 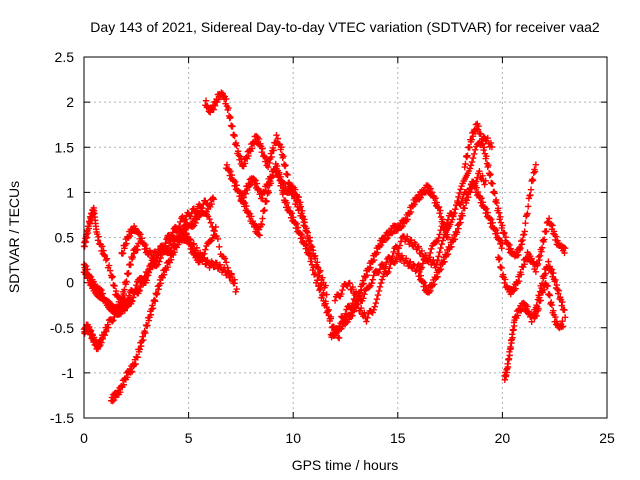 I want to click on y-tick-label: 1.5, so click(x=65, y=147).